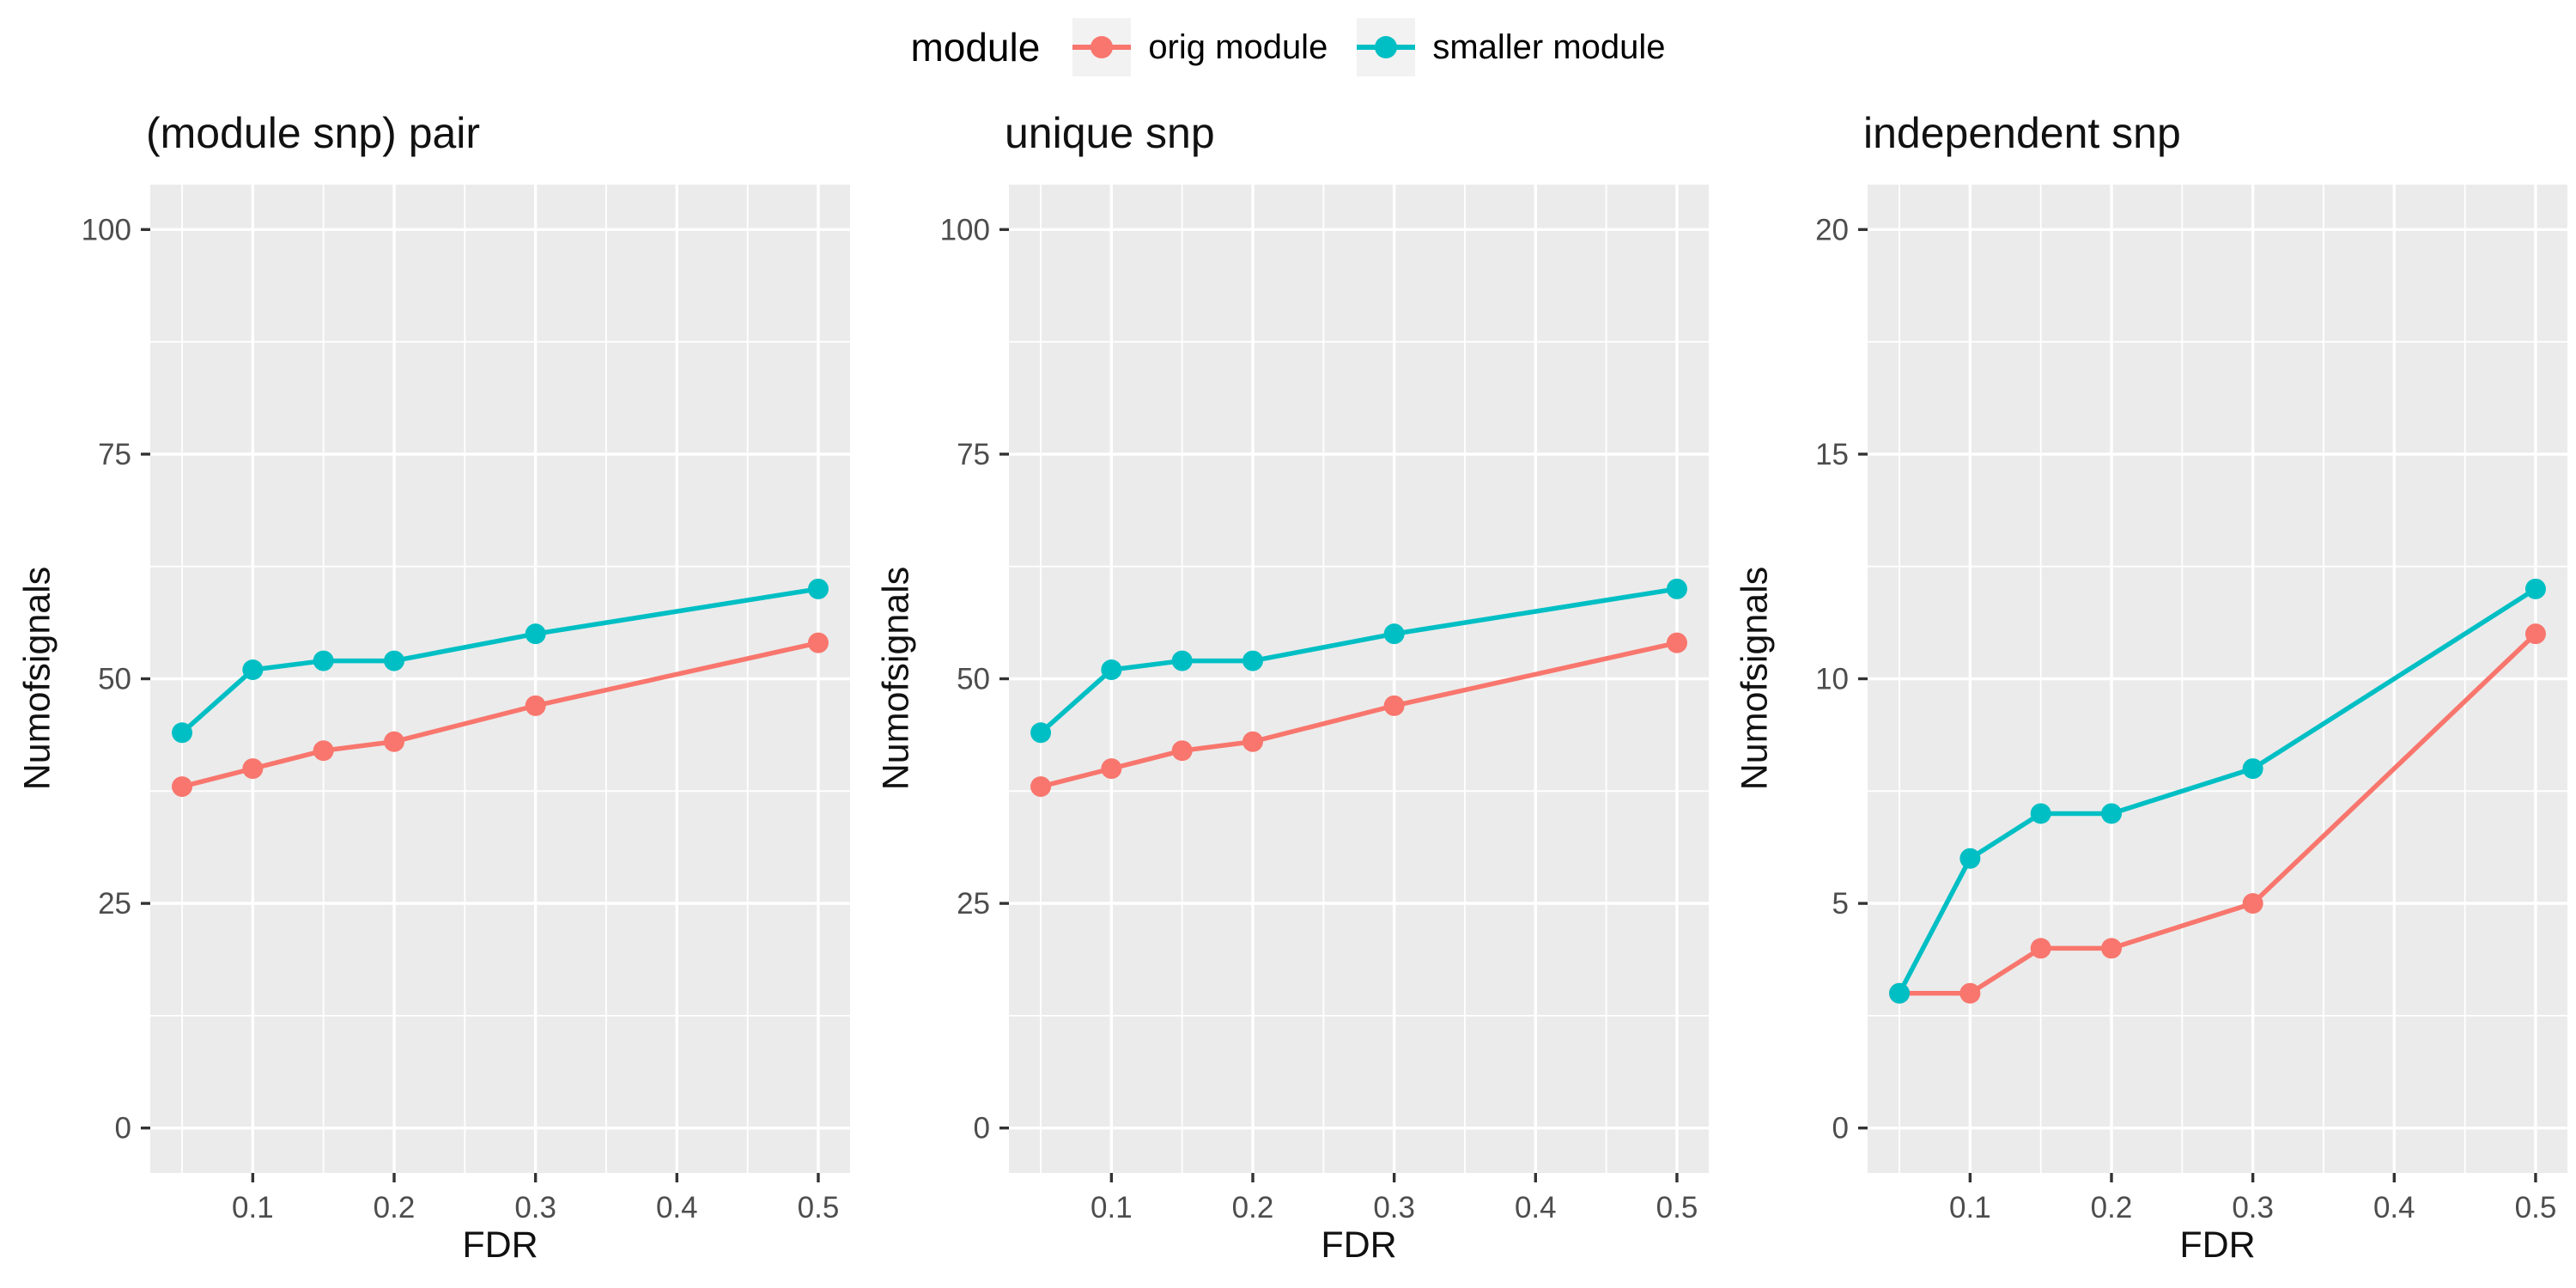 This screenshot has height=1288, width=2576. What do you see at coordinates (1102, 47) in the screenshot?
I see `legend-key-orig-module-icon` at bounding box center [1102, 47].